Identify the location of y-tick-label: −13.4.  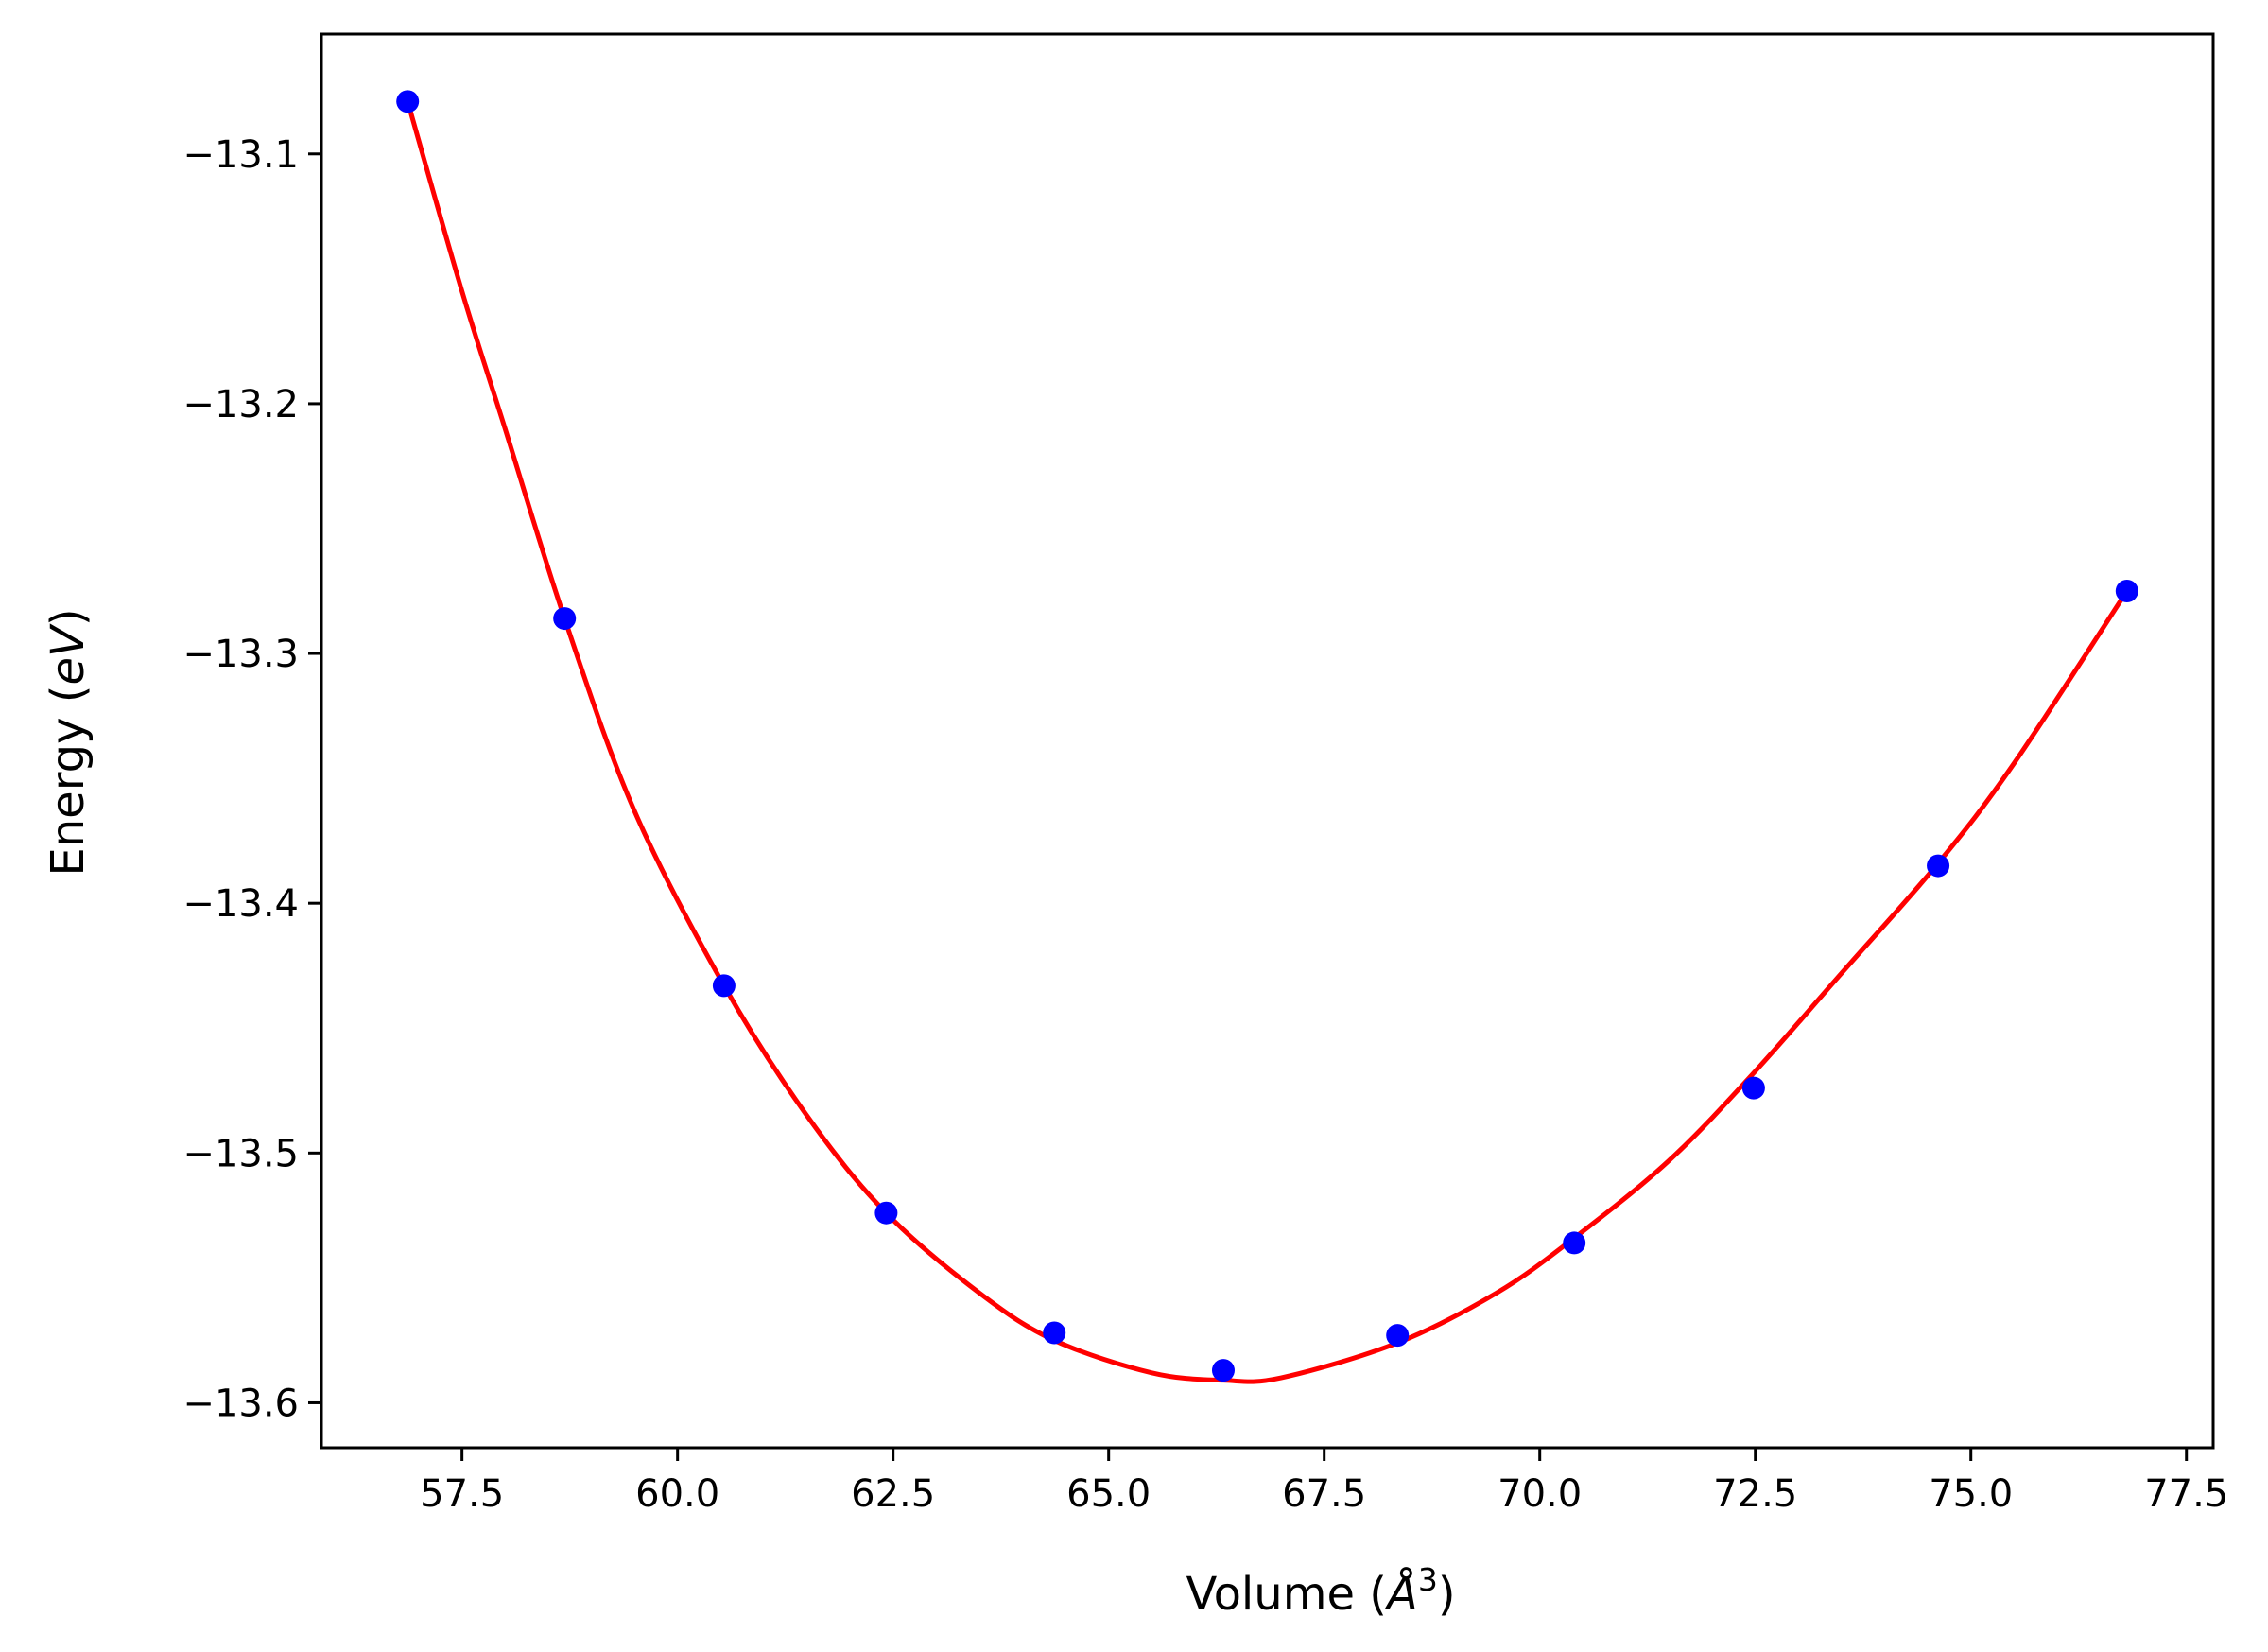
(241, 904).